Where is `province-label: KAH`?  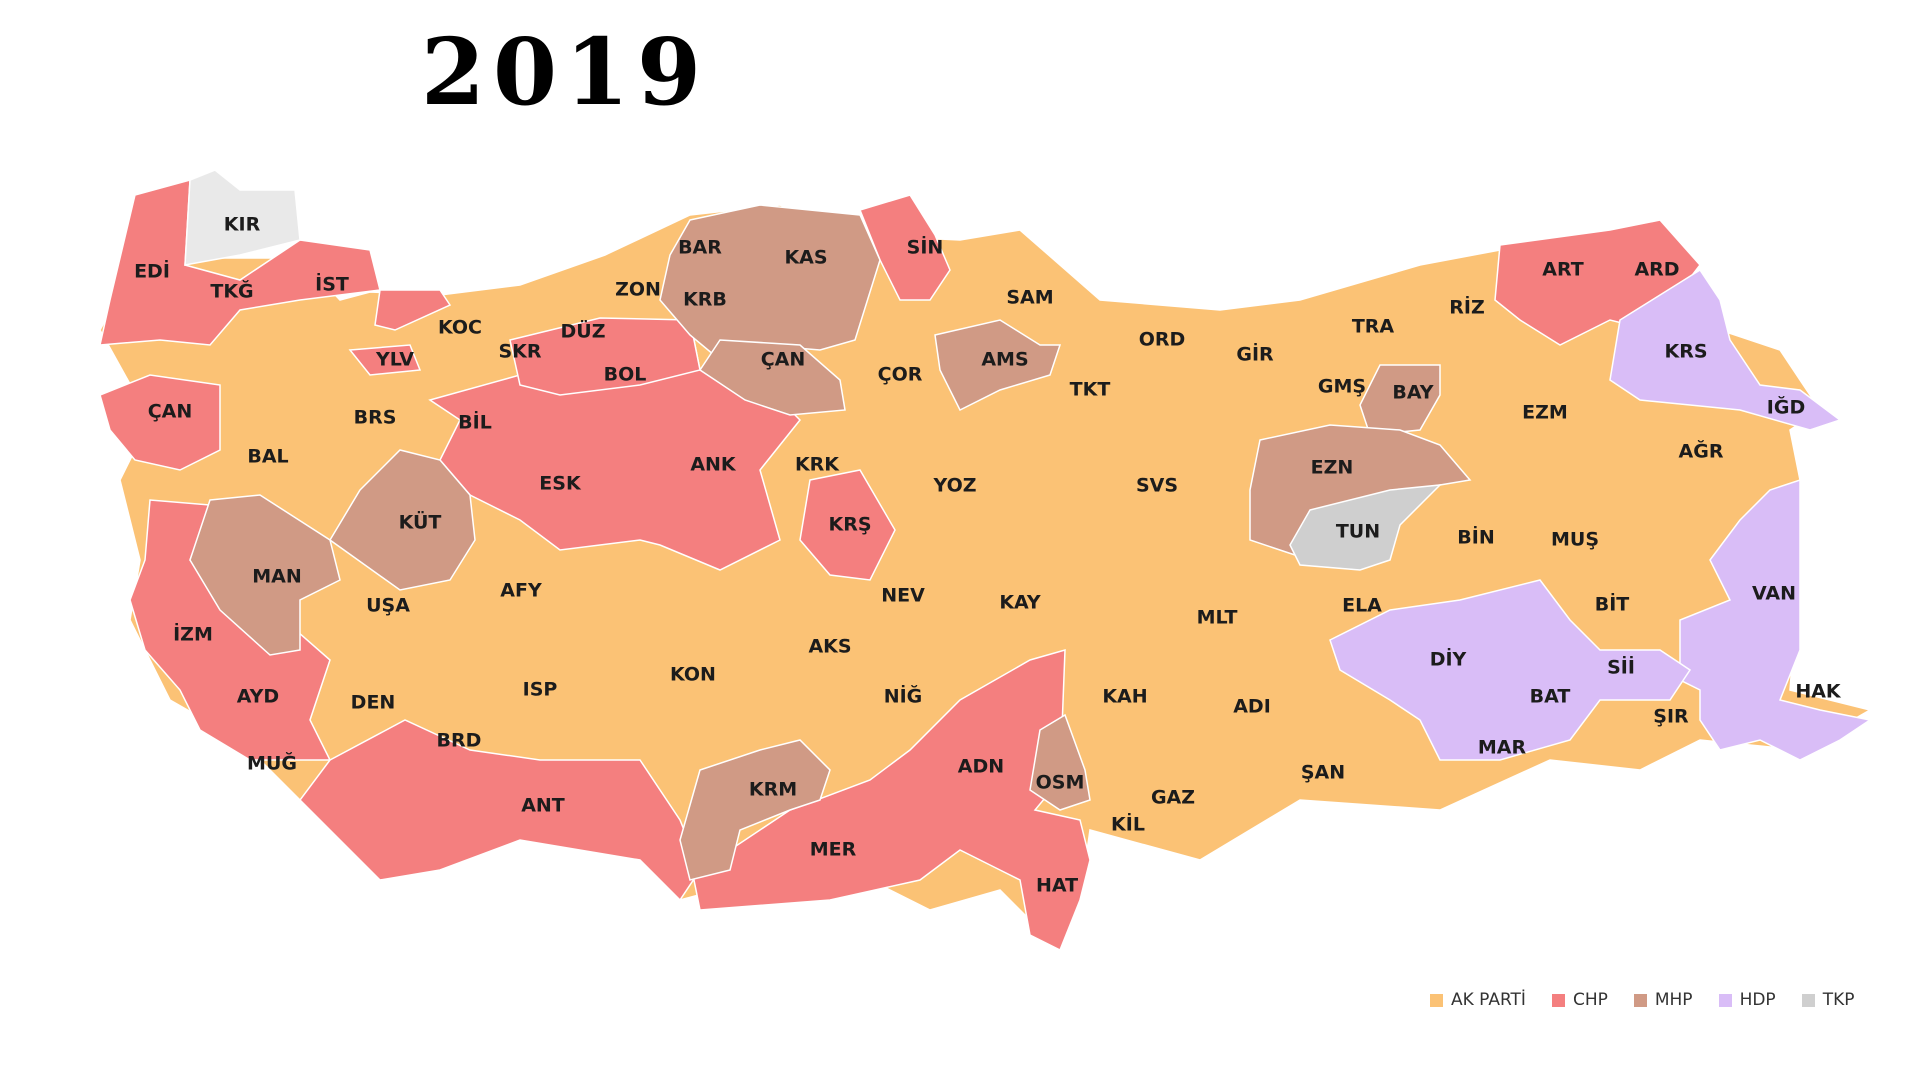 province-label: KAH is located at coordinates (1124, 697).